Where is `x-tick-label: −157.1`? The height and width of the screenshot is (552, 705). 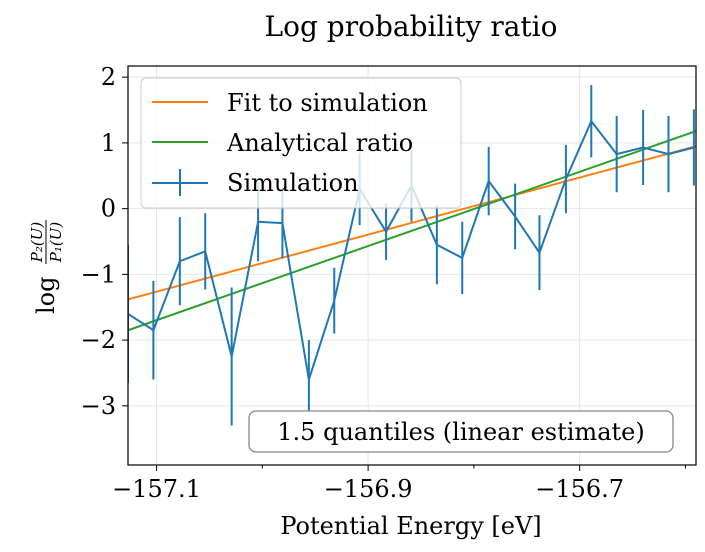 x-tick-label: −157.1 is located at coordinates (156, 489).